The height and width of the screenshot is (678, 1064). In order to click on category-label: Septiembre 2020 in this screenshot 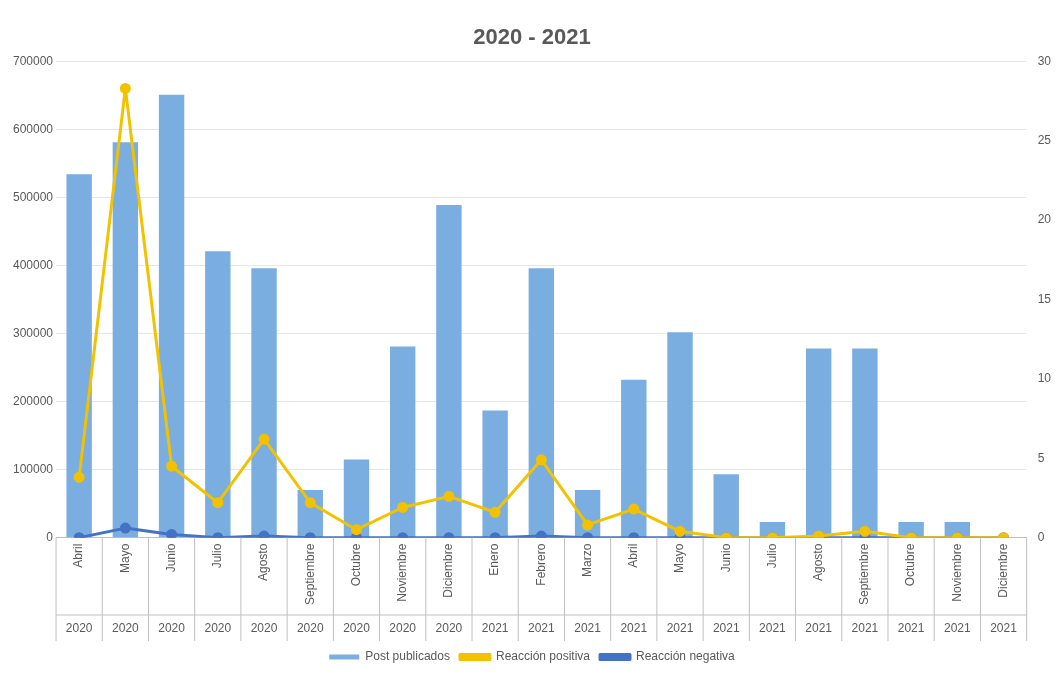, I will do `click(310, 589)`.